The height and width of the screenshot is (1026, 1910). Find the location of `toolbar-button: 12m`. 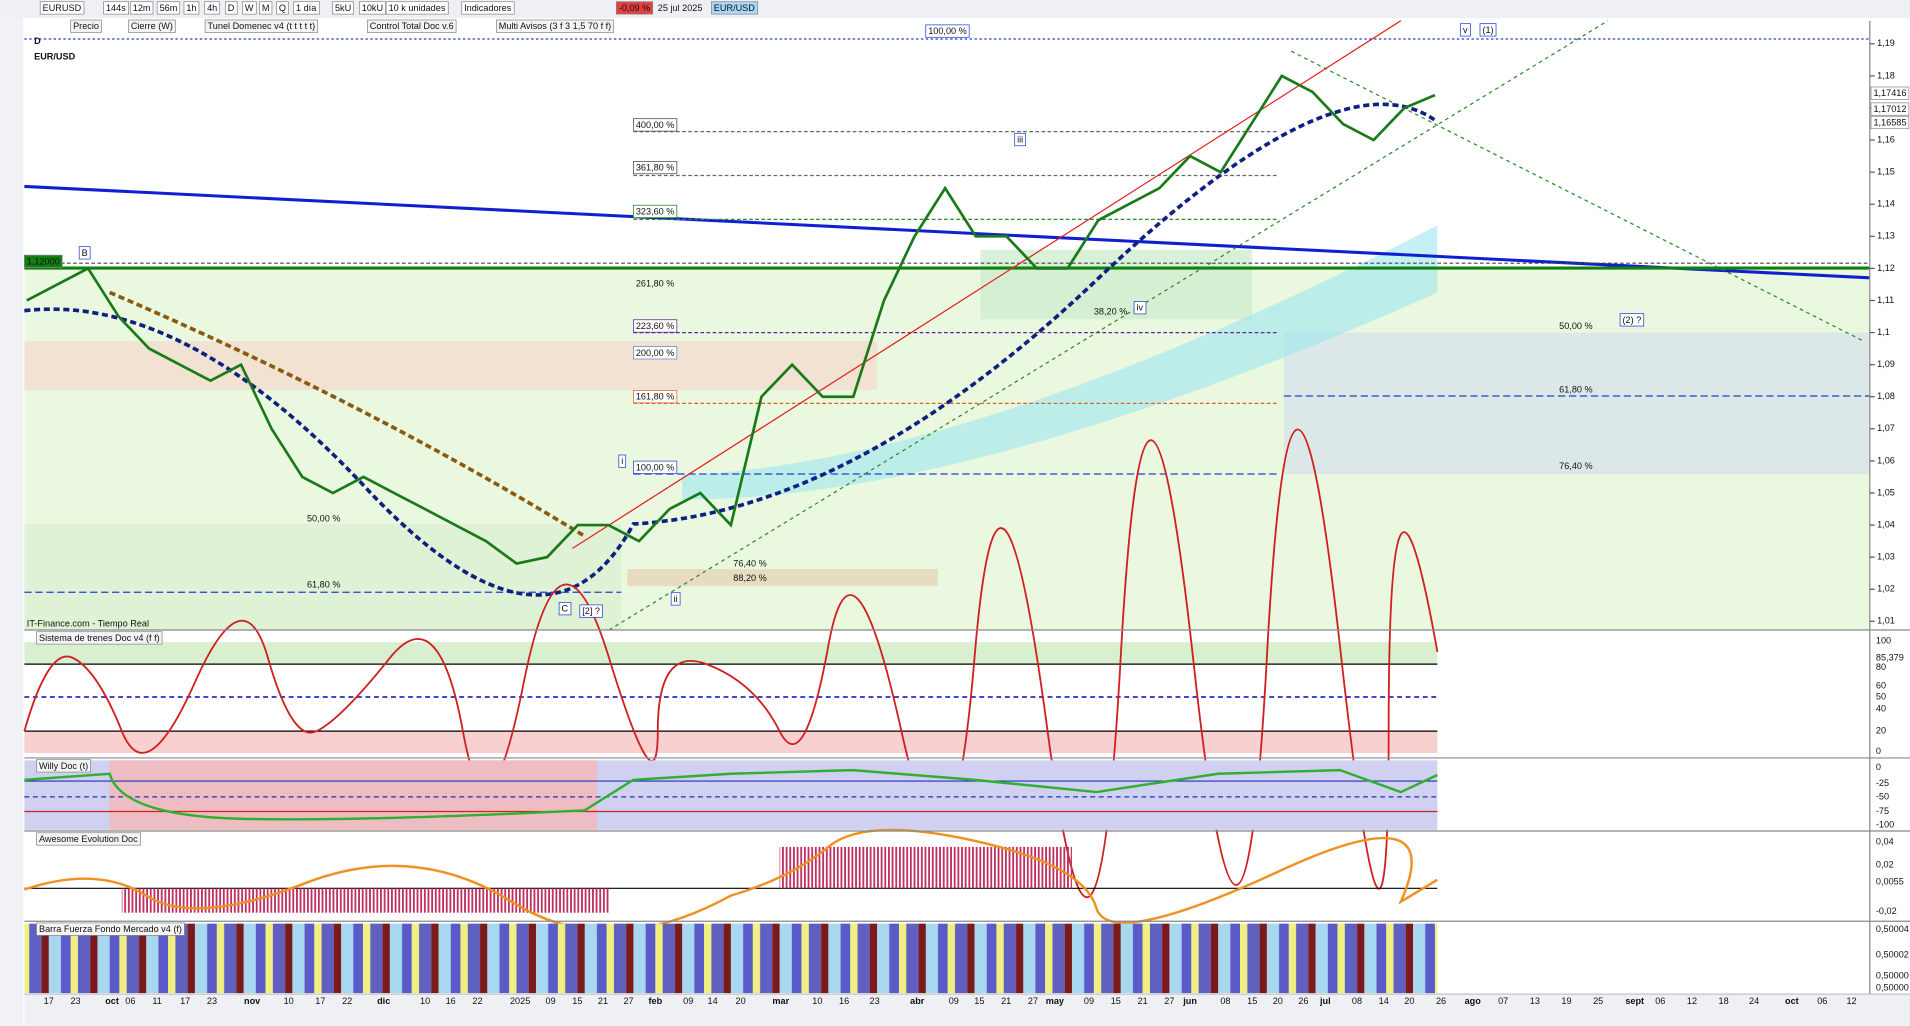

toolbar-button: 12m is located at coordinates (142, 8).